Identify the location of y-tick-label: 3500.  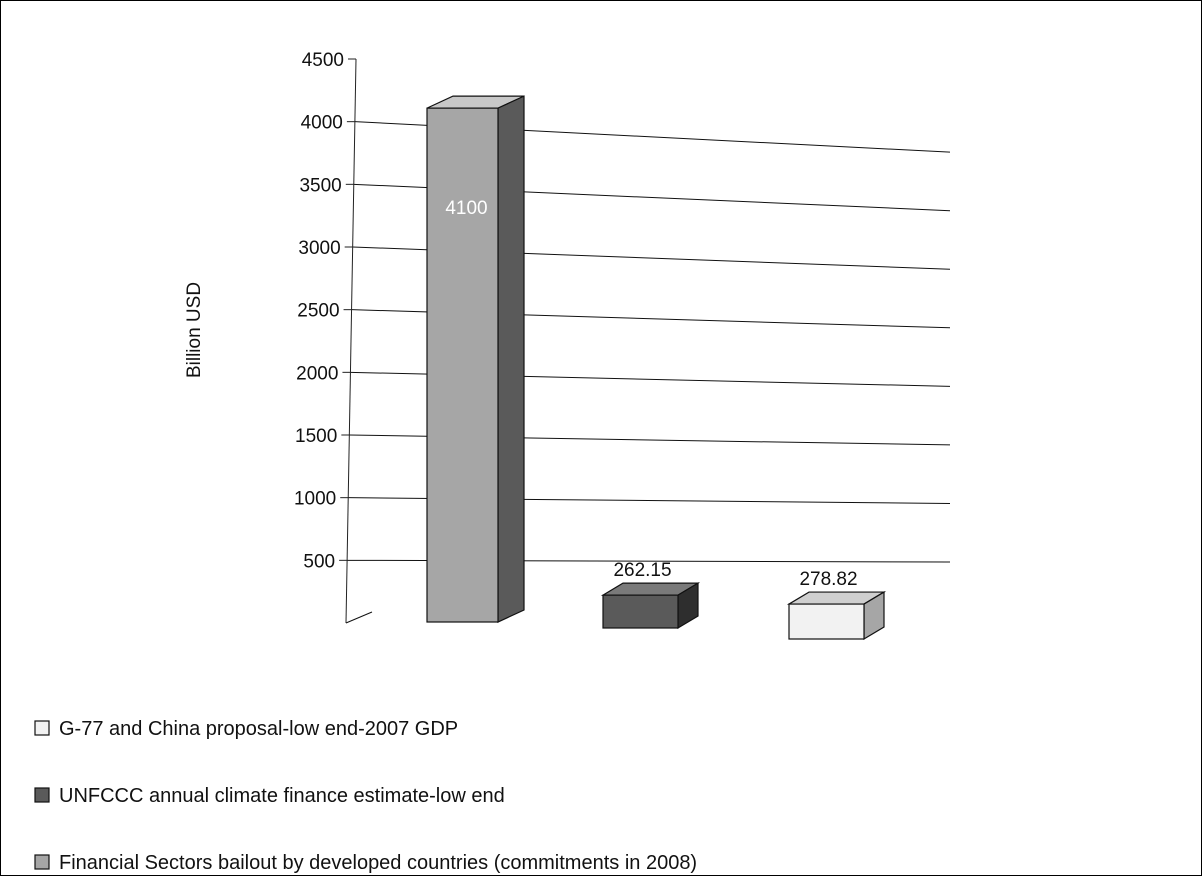
(320, 185).